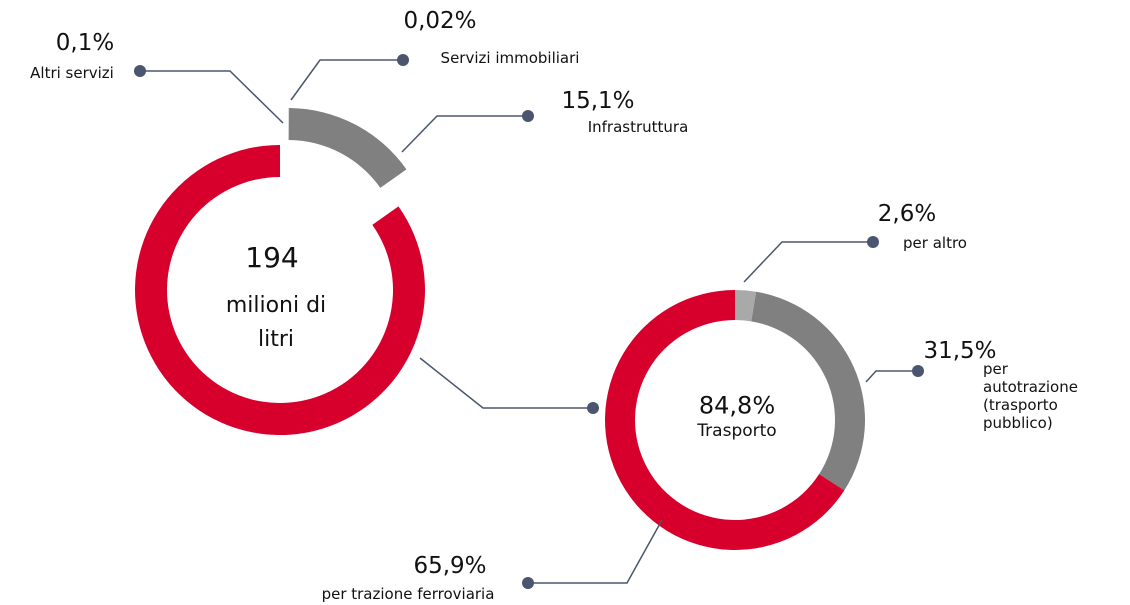 Image resolution: width=1130 pixels, height=605 pixels. I want to click on center-unit: litri, so click(276, 339).